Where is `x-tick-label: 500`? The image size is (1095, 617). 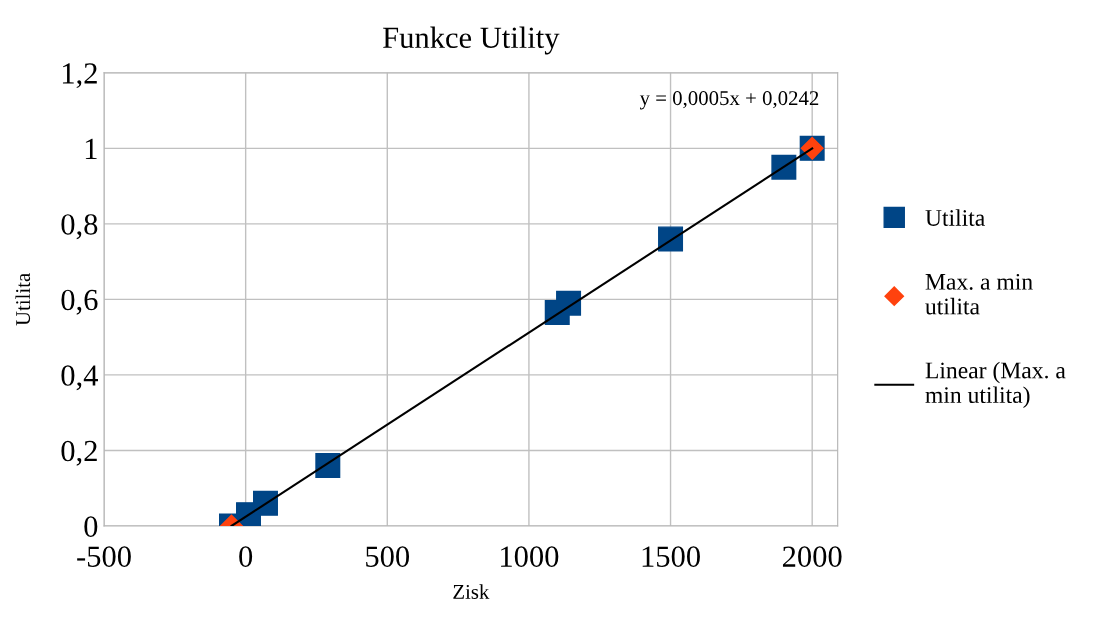 x-tick-label: 500 is located at coordinates (388, 556).